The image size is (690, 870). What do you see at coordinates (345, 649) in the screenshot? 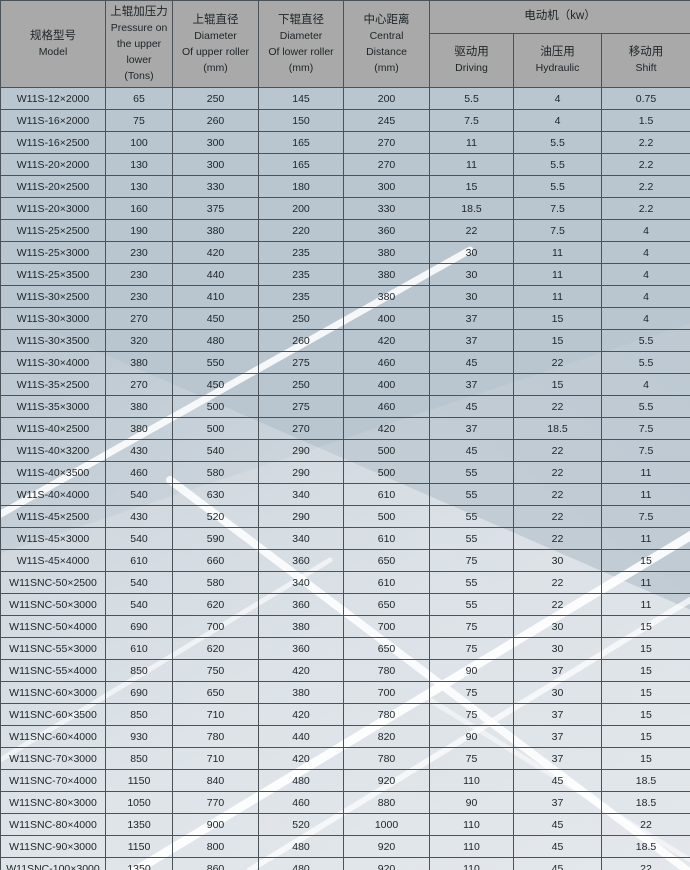
I see `table-row: W11SNC-55×3000 610 620 360 650 75 30 15` at bounding box center [345, 649].